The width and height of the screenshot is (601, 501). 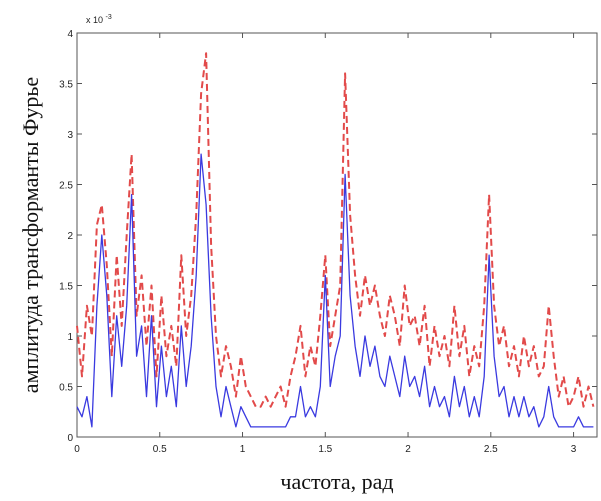 I want to click on x-tick-label: 2.5, so click(x=491, y=449).